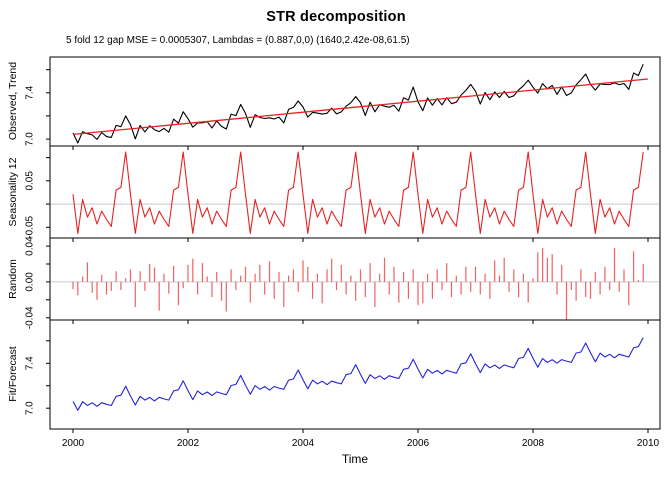  Describe the element at coordinates (30, 282) in the screenshot. I see `y-tick-label: 0.00` at that location.